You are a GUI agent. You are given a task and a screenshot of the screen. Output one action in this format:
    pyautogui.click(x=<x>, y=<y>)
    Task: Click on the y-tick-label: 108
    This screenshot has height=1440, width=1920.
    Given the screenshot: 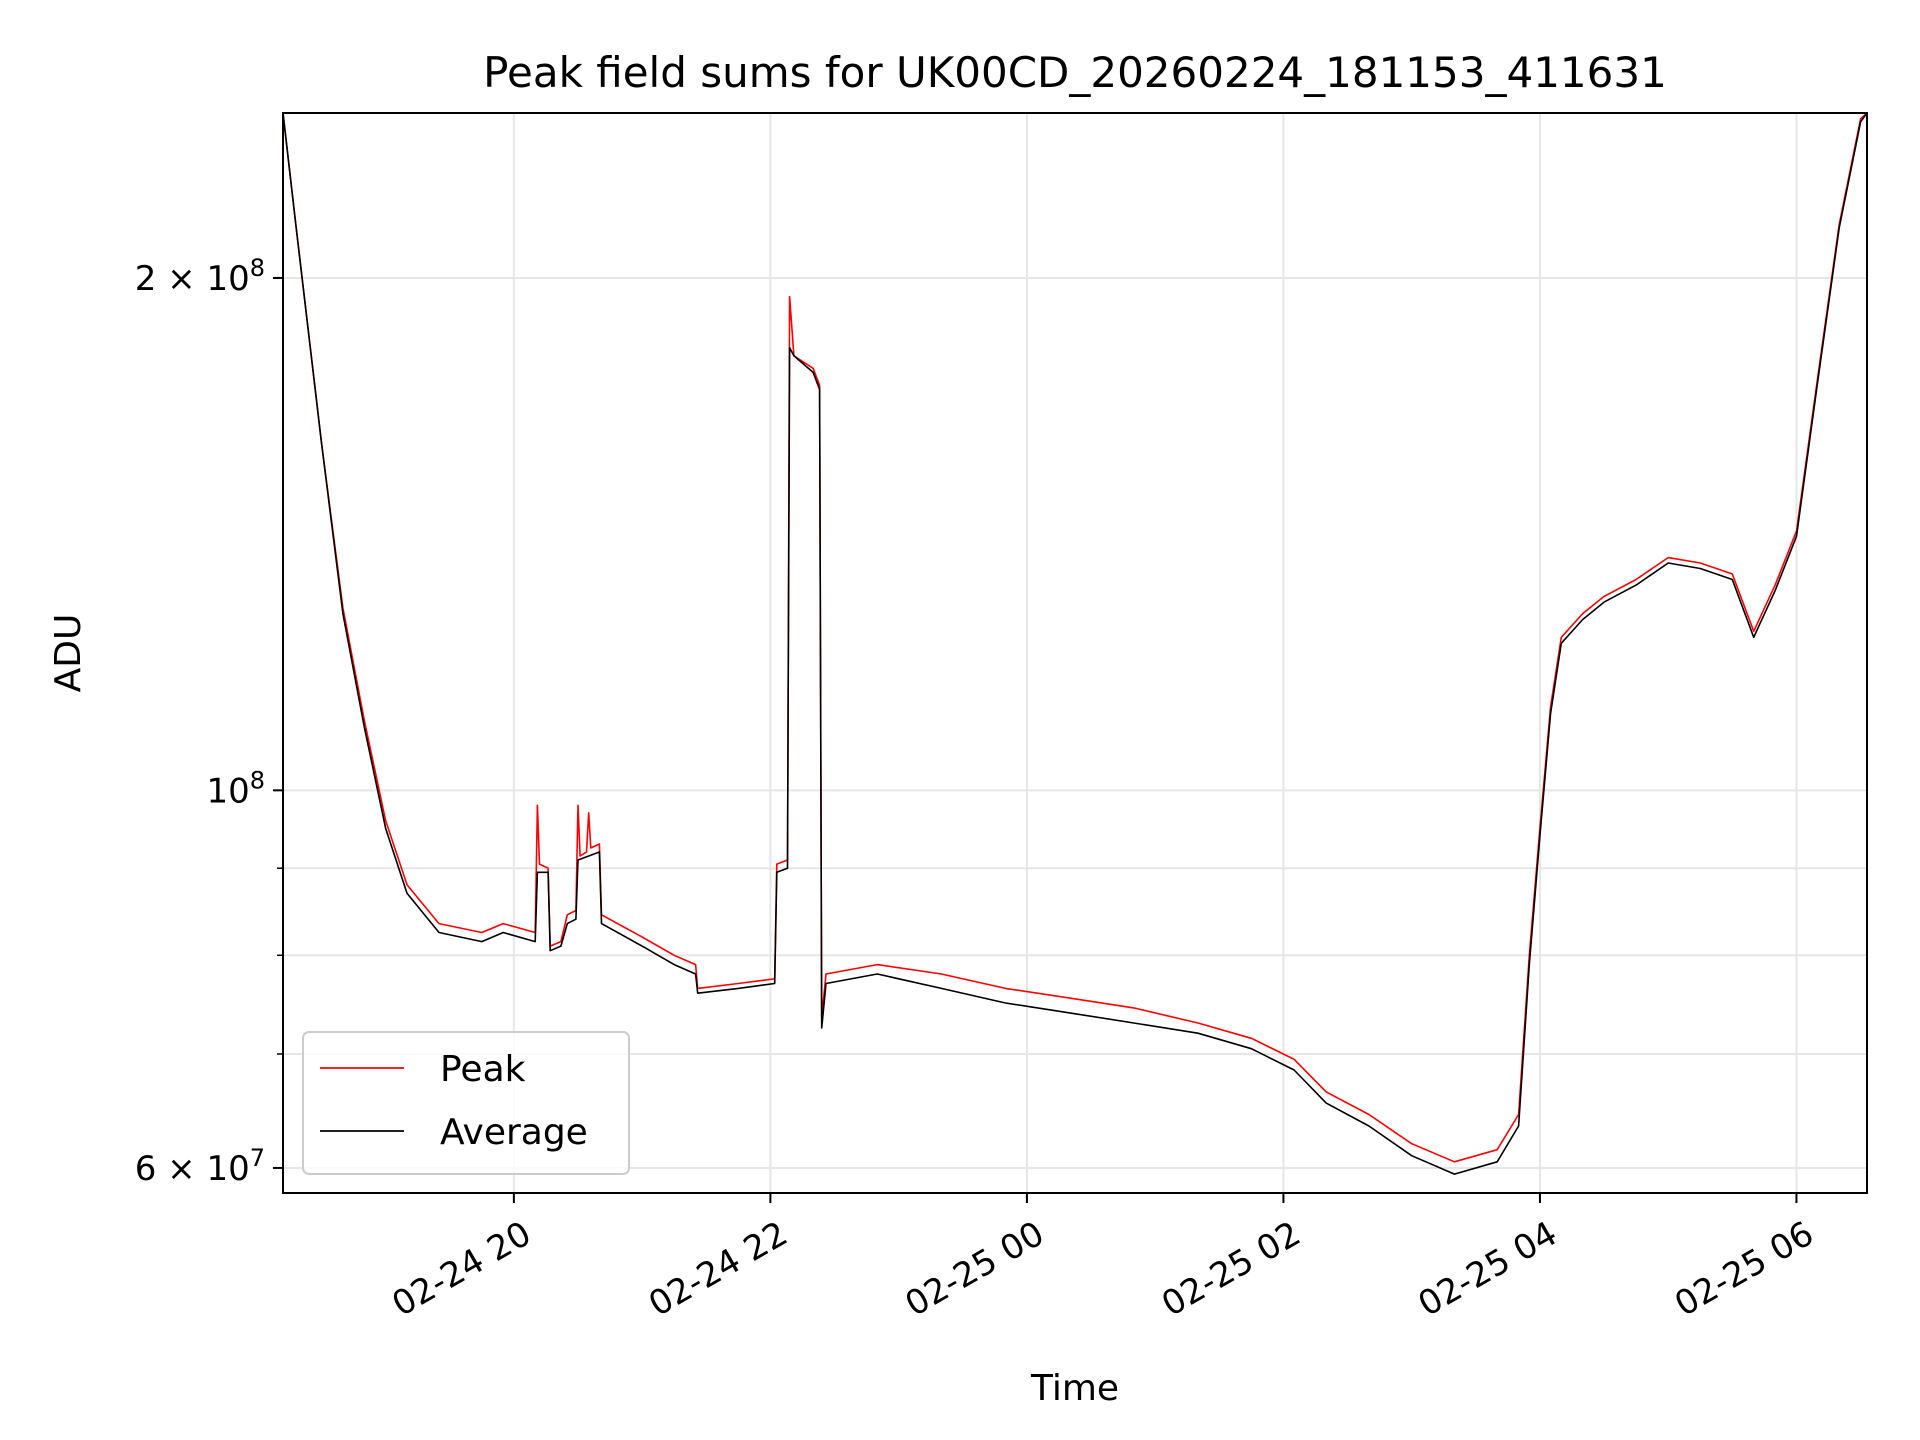 What is the action you would take?
    pyautogui.click(x=235, y=788)
    